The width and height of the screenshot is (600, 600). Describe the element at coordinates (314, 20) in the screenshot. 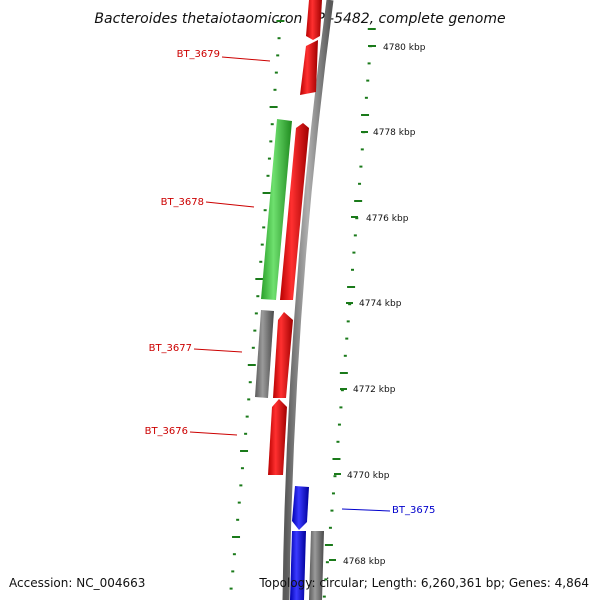

I see `cds-feature-top` at that location.